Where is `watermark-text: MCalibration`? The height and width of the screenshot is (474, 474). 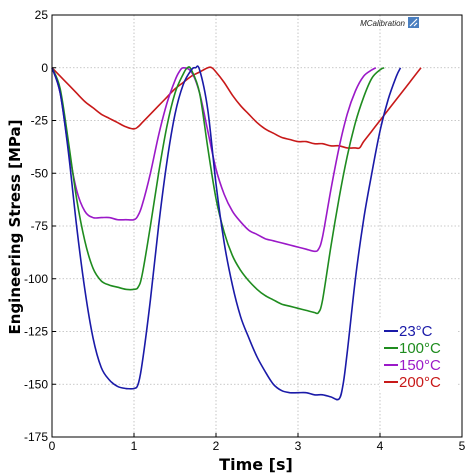
watermark-text: MCalibration is located at coordinates (382, 23).